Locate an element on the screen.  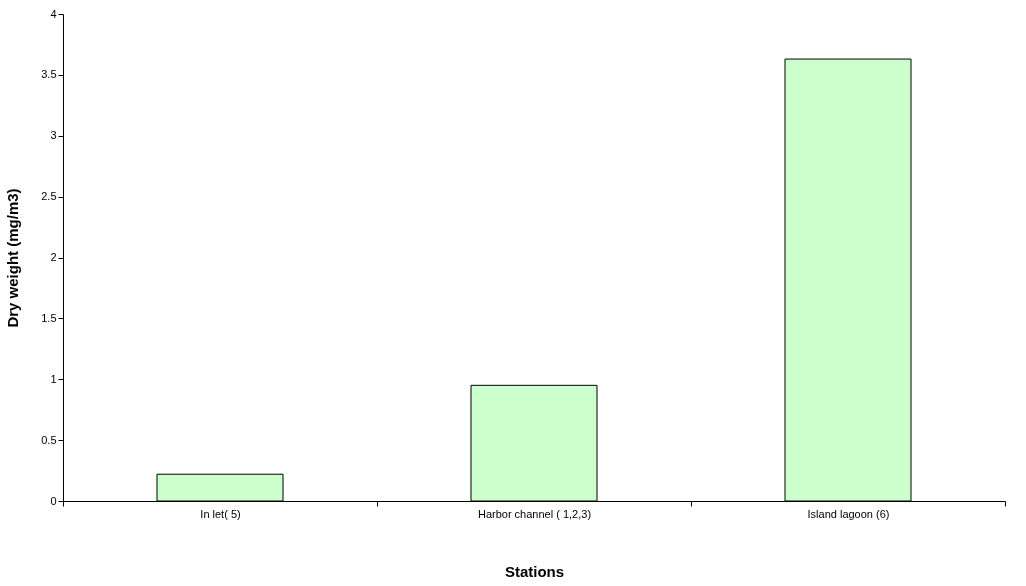
y-tick-label: 2.5 is located at coordinates (49, 196).